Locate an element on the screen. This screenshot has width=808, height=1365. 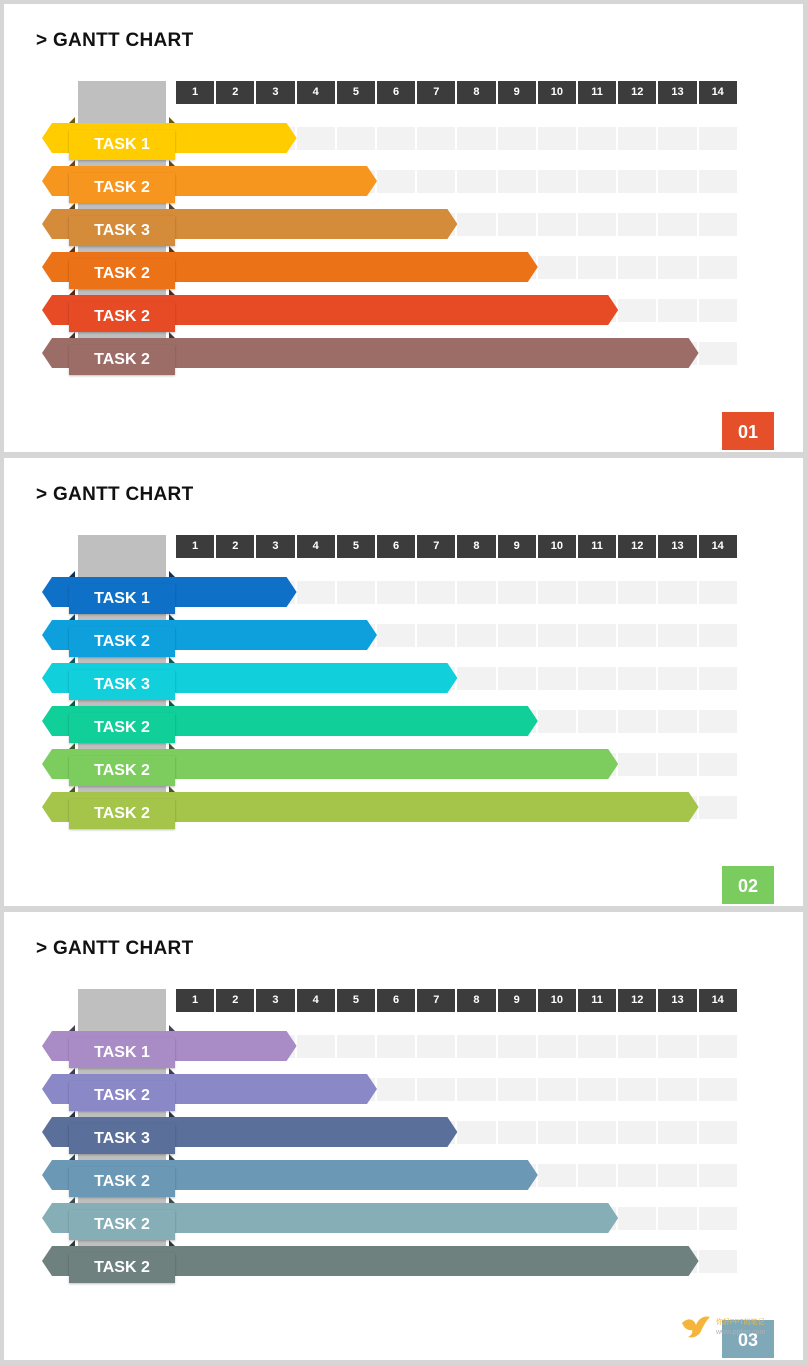
page-number-badge: 03 is located at coordinates (748, 1339).